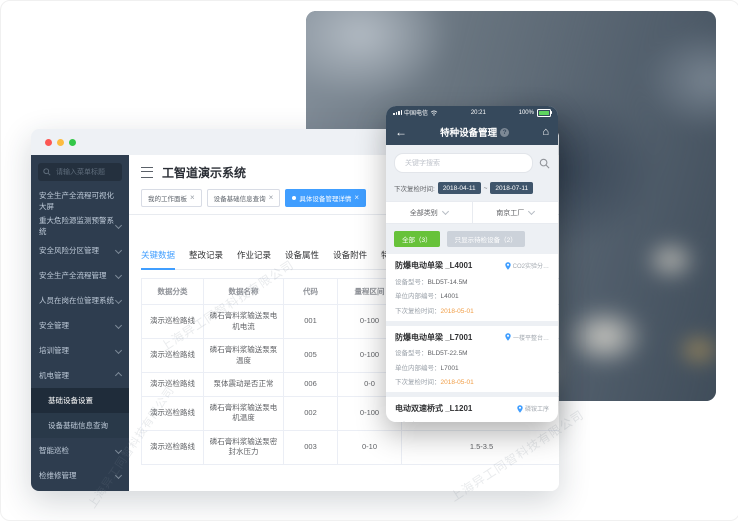 This screenshot has width=738, height=521. What do you see at coordinates (472, 112) in the screenshot?
I see `phone-status-bar: 中国电信 20:21 100%` at bounding box center [472, 112].